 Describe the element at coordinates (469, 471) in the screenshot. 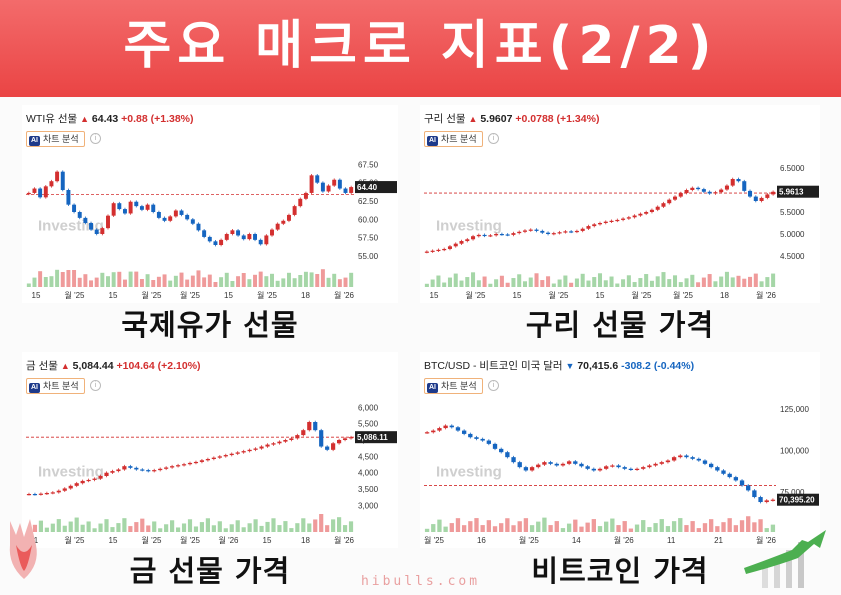

I see `investing-watermark: Investing` at that location.